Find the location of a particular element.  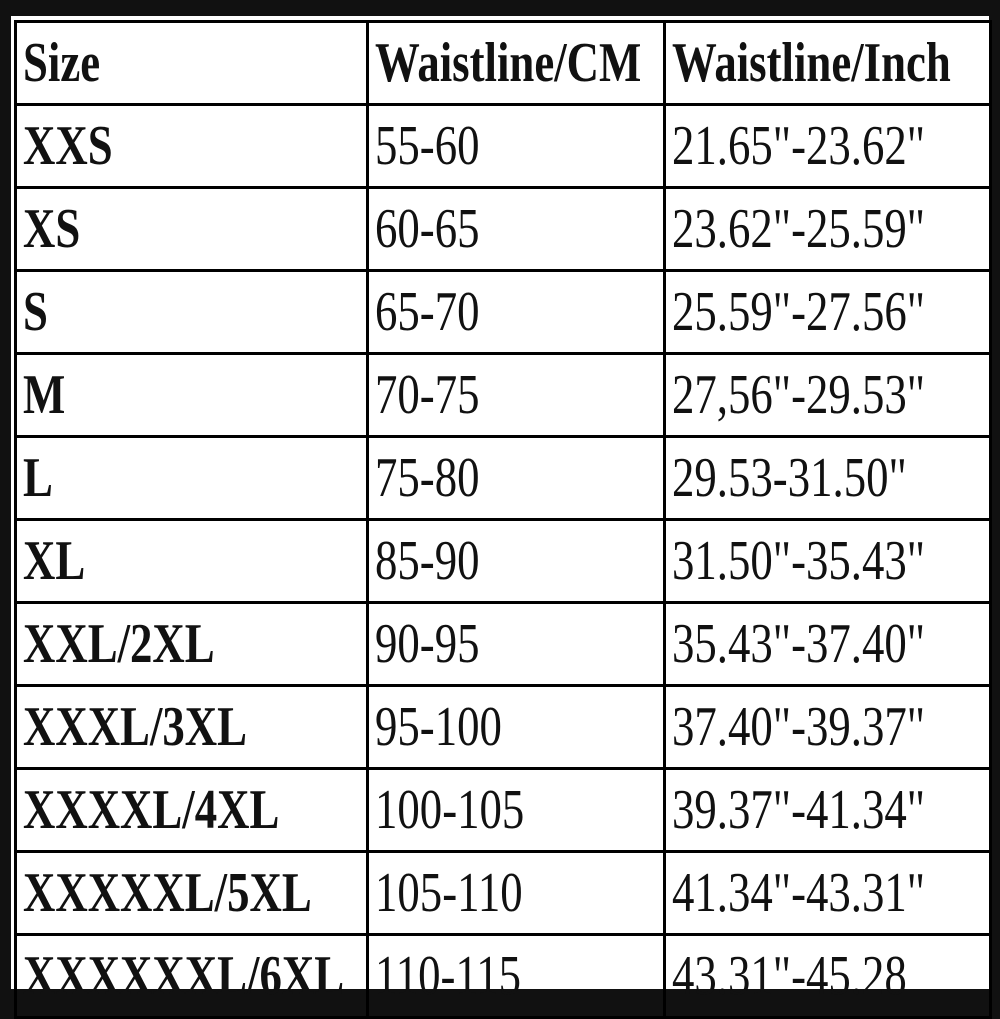

size-cell-text: XXXXXXL/6XL is located at coordinates (184, 976).